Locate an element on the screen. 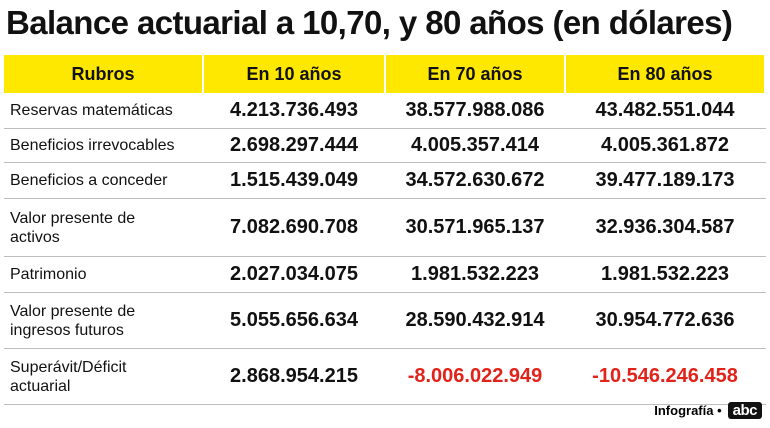 The width and height of the screenshot is (770, 428). value-cell: 39.477.189.173 is located at coordinates (665, 180).